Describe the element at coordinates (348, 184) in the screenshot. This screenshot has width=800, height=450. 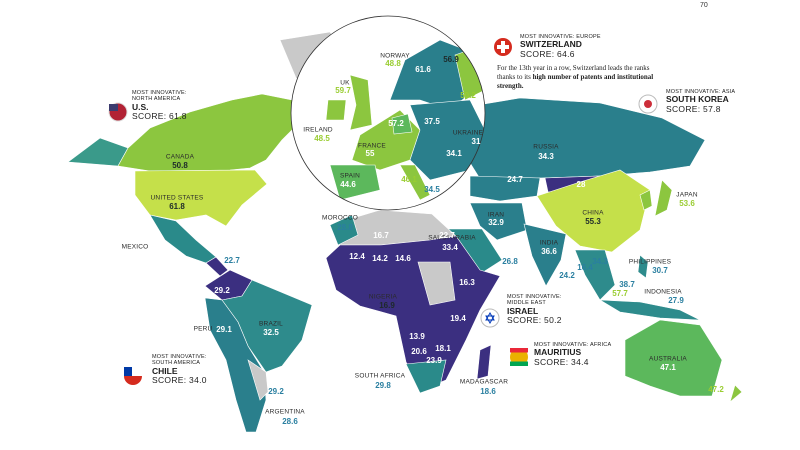
I see `country-score: 44.6` at that location.